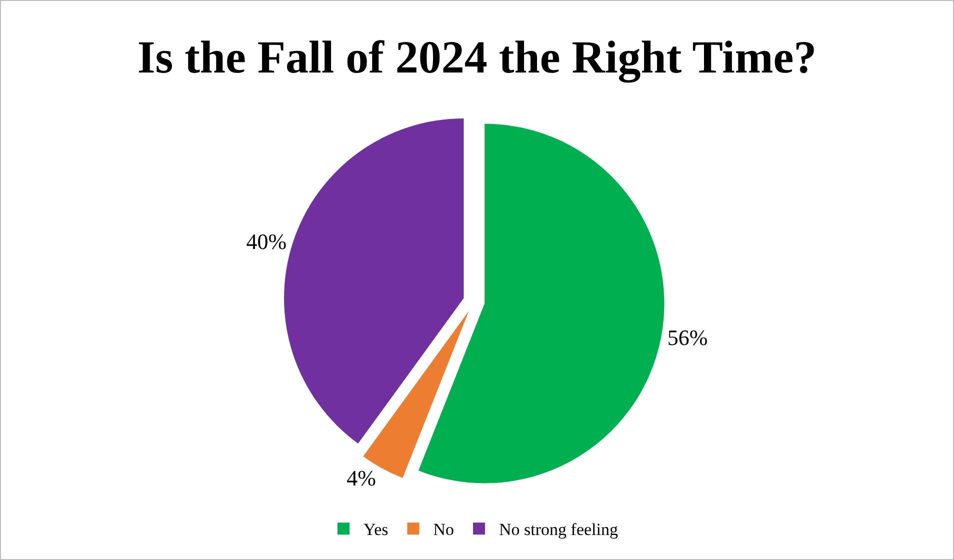 This screenshot has width=954, height=560. I want to click on legend-label: No strong feeling, so click(559, 530).